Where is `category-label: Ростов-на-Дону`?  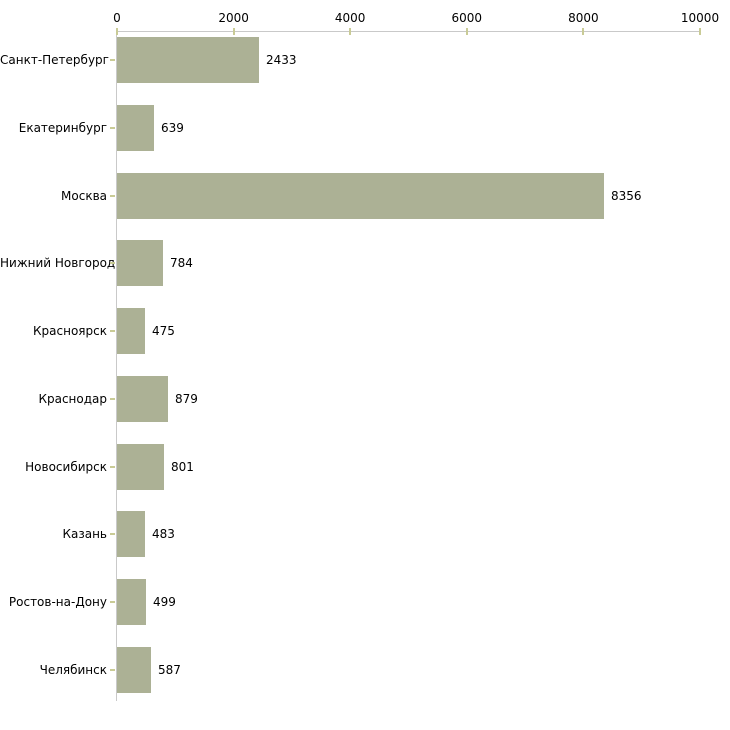 category-label: Ростов-на-Дону is located at coordinates (57, 602).